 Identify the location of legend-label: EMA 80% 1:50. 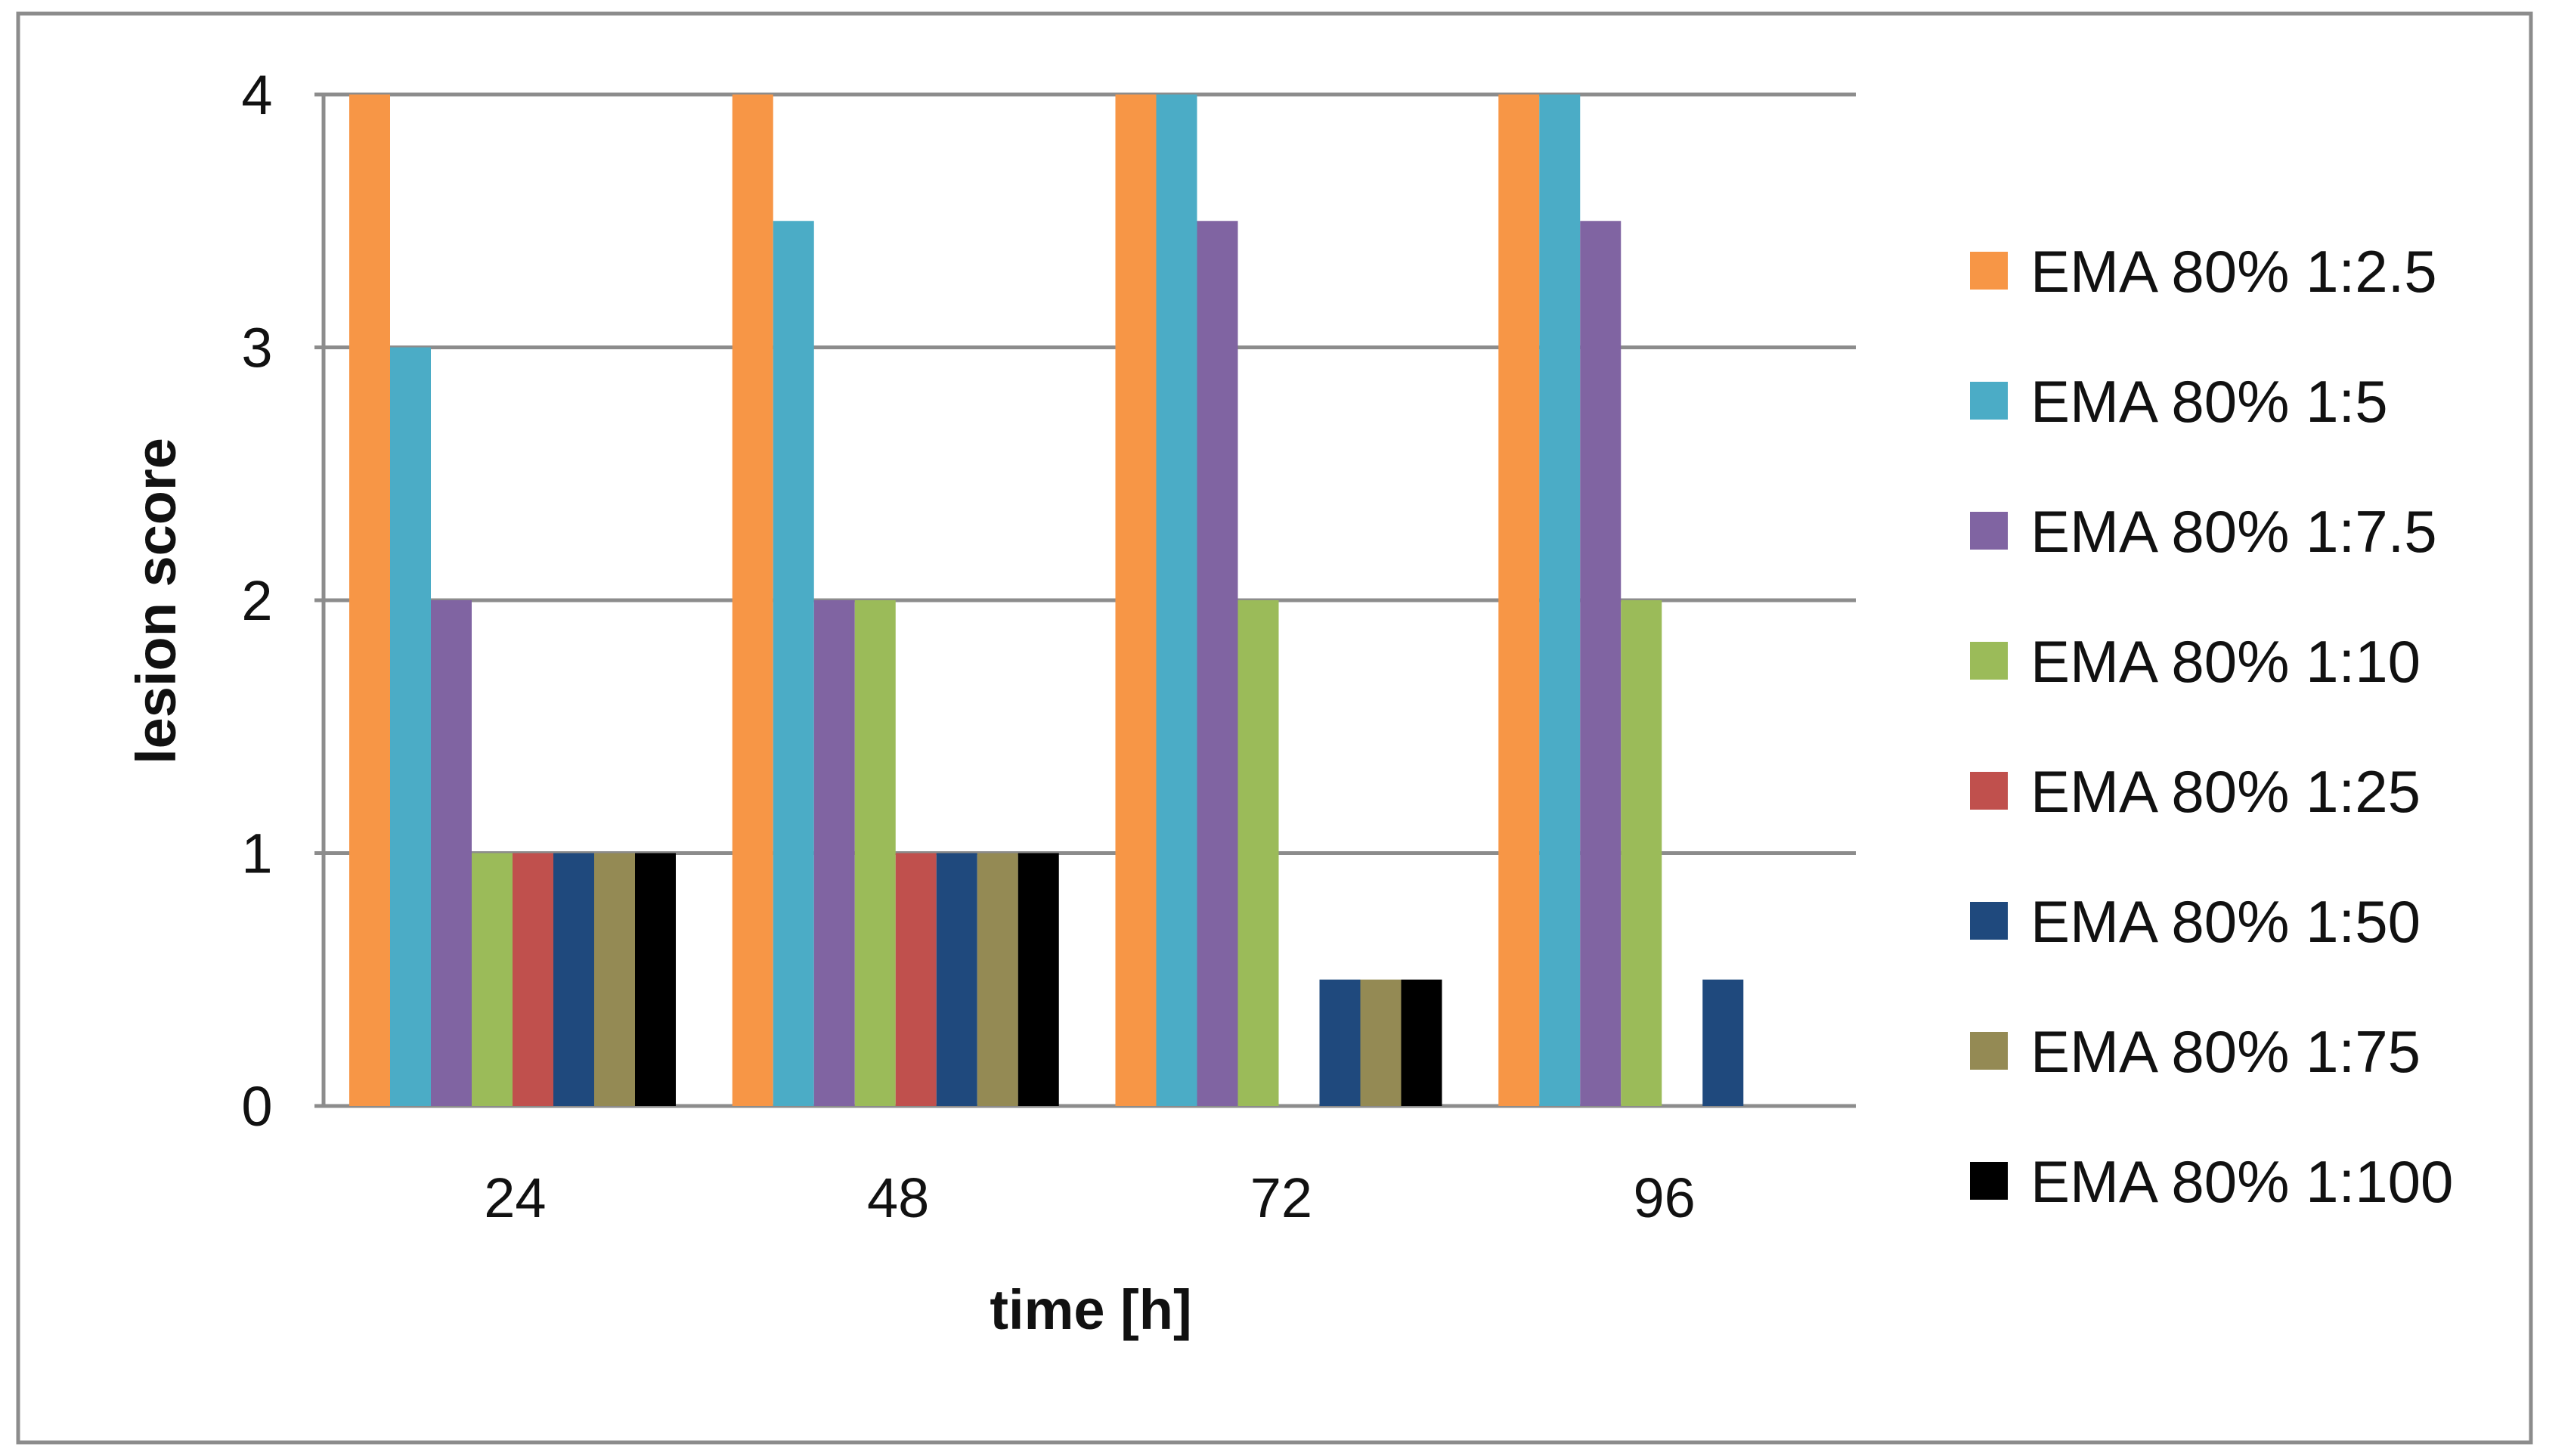
(2226, 921).